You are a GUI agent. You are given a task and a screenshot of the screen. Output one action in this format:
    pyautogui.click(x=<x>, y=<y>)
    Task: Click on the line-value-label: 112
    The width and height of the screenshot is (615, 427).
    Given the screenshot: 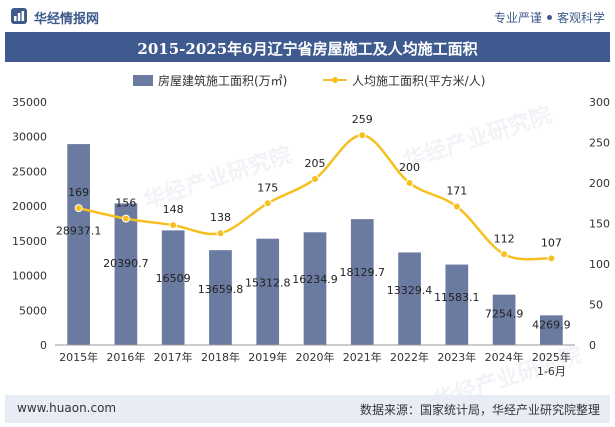 What is the action you would take?
    pyautogui.click(x=504, y=238)
    